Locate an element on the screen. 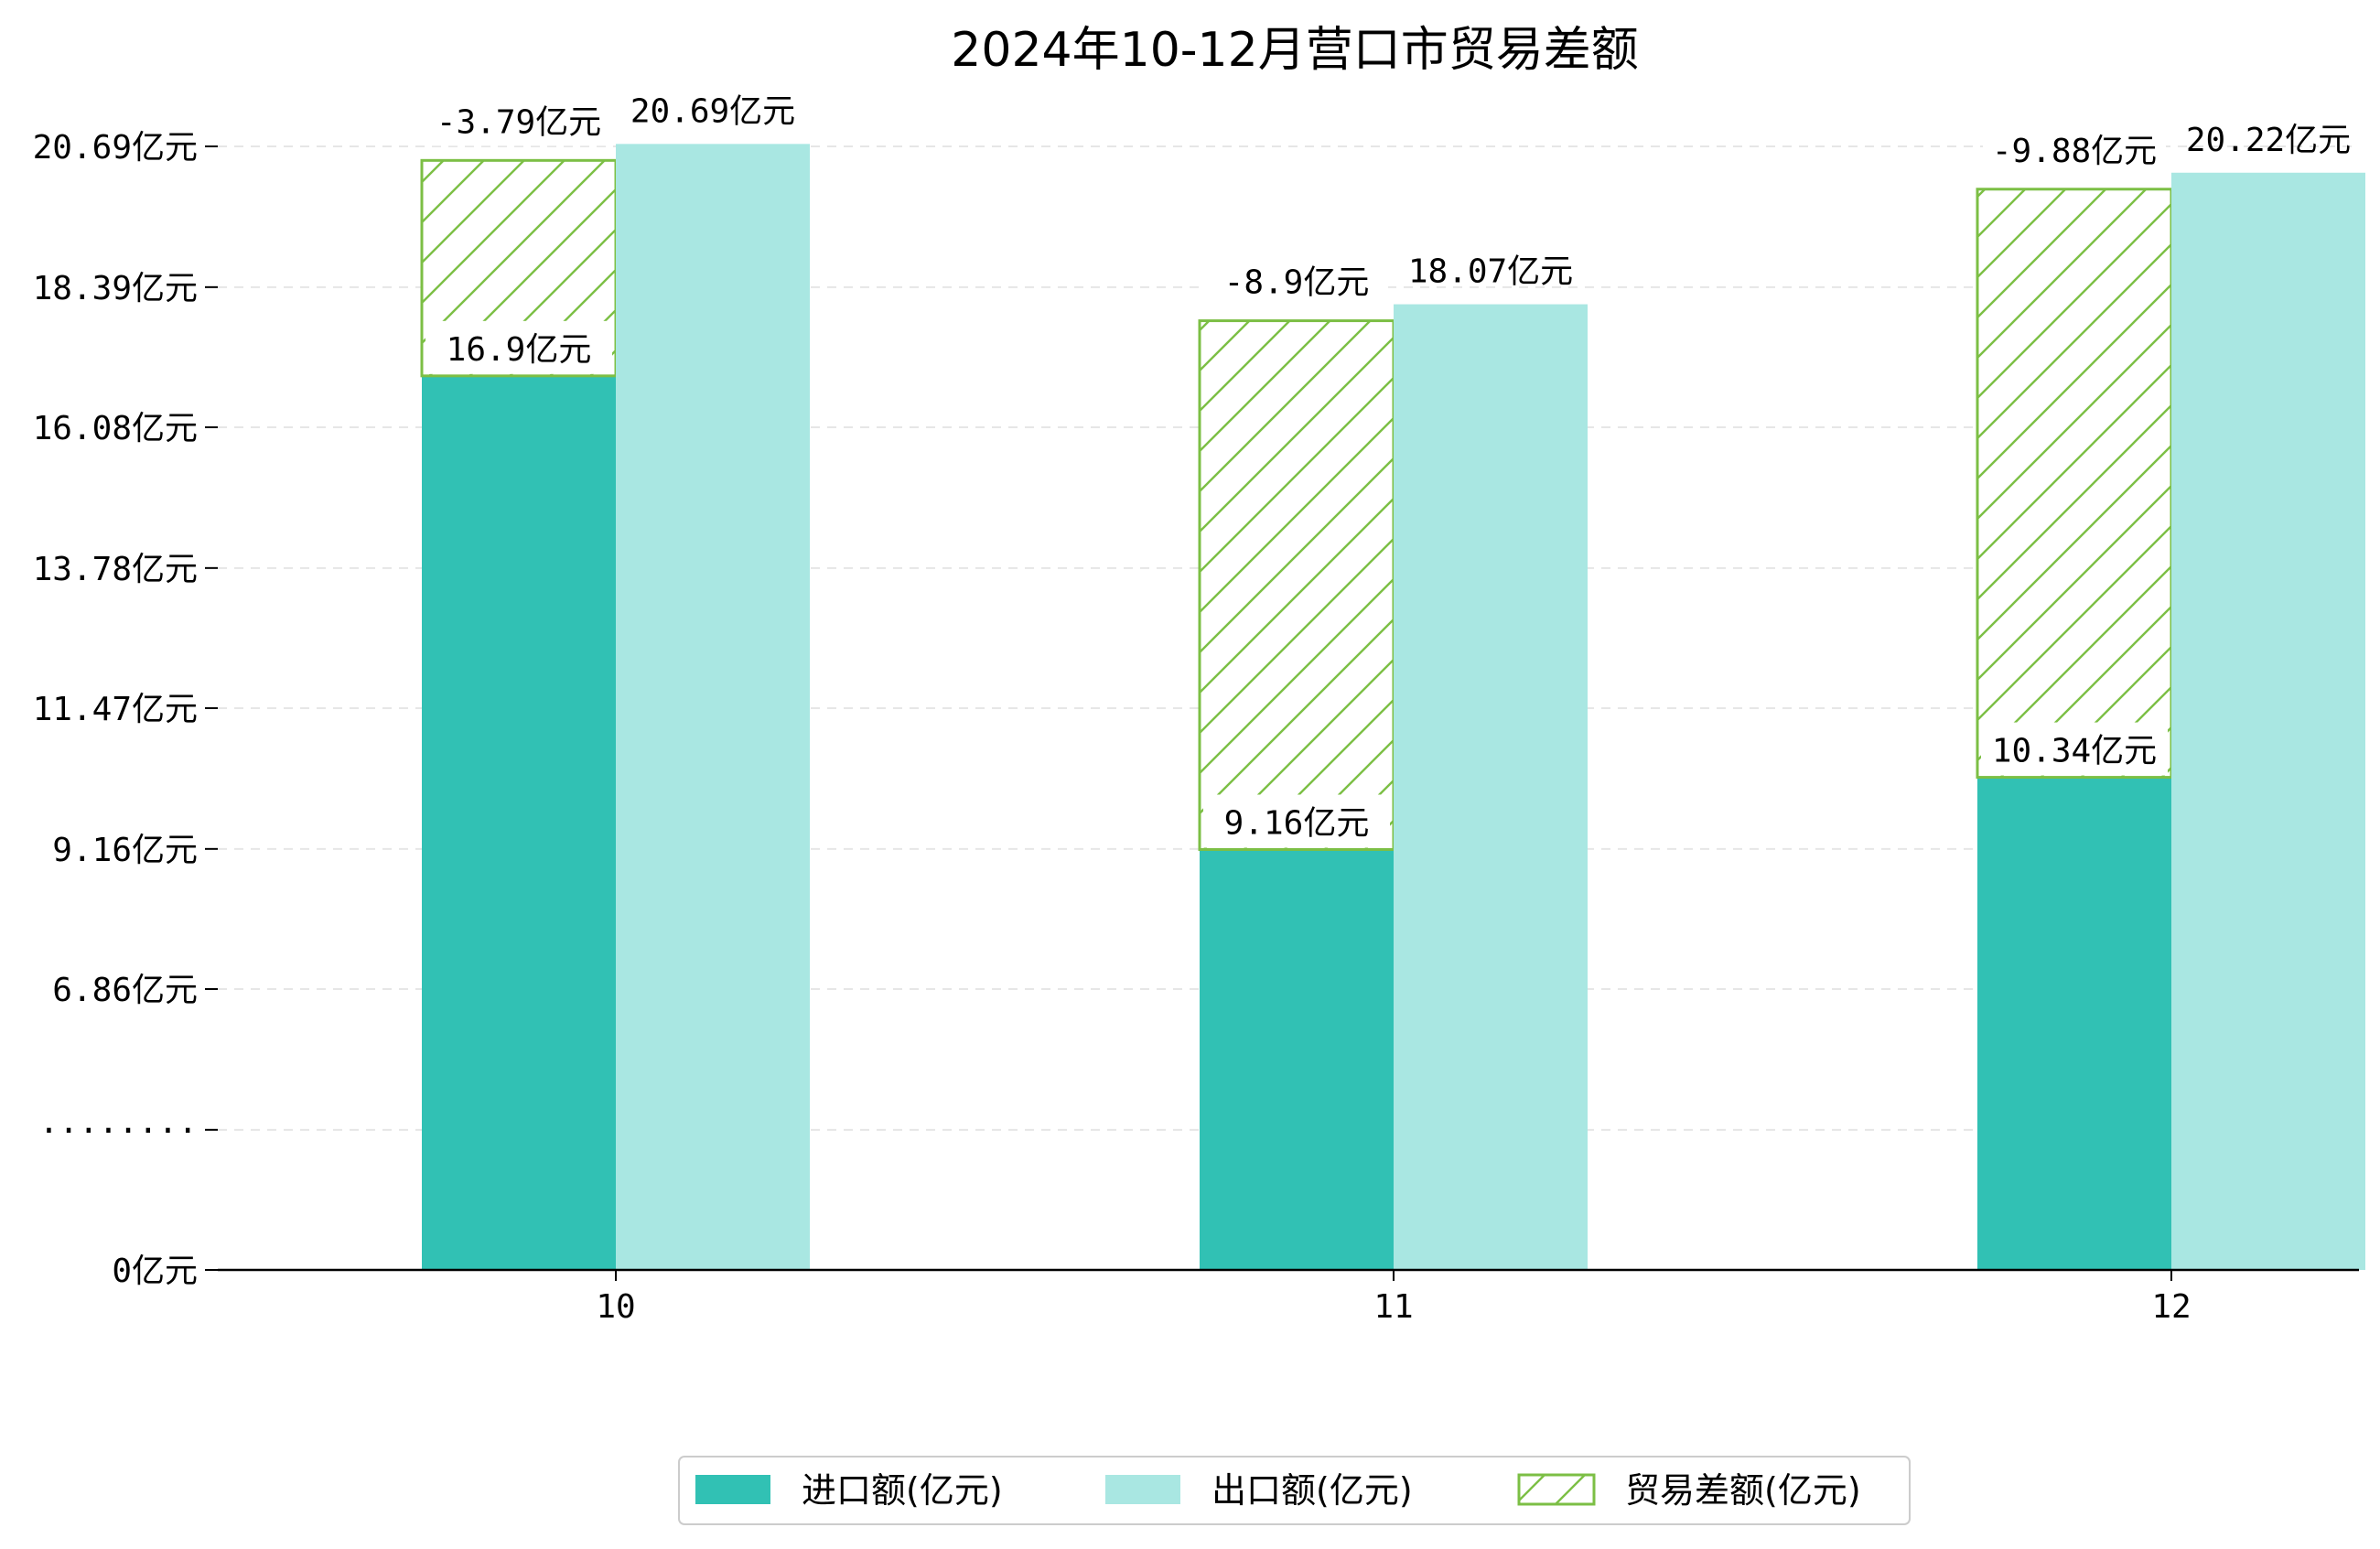  y-tick-label: 0亿元 is located at coordinates (155, 1271).